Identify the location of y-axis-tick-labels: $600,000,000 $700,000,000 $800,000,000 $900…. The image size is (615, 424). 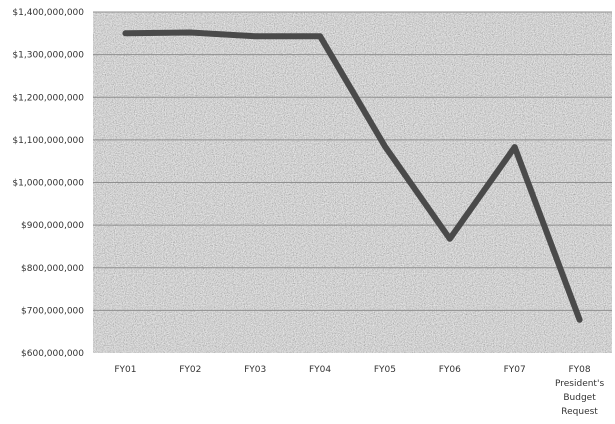
(48, 183).